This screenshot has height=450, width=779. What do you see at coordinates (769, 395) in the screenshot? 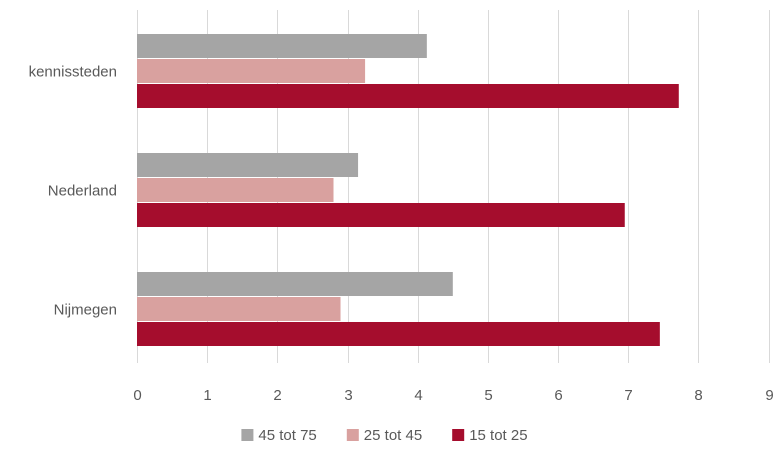
I see `x-tick-label: 9` at bounding box center [769, 395].